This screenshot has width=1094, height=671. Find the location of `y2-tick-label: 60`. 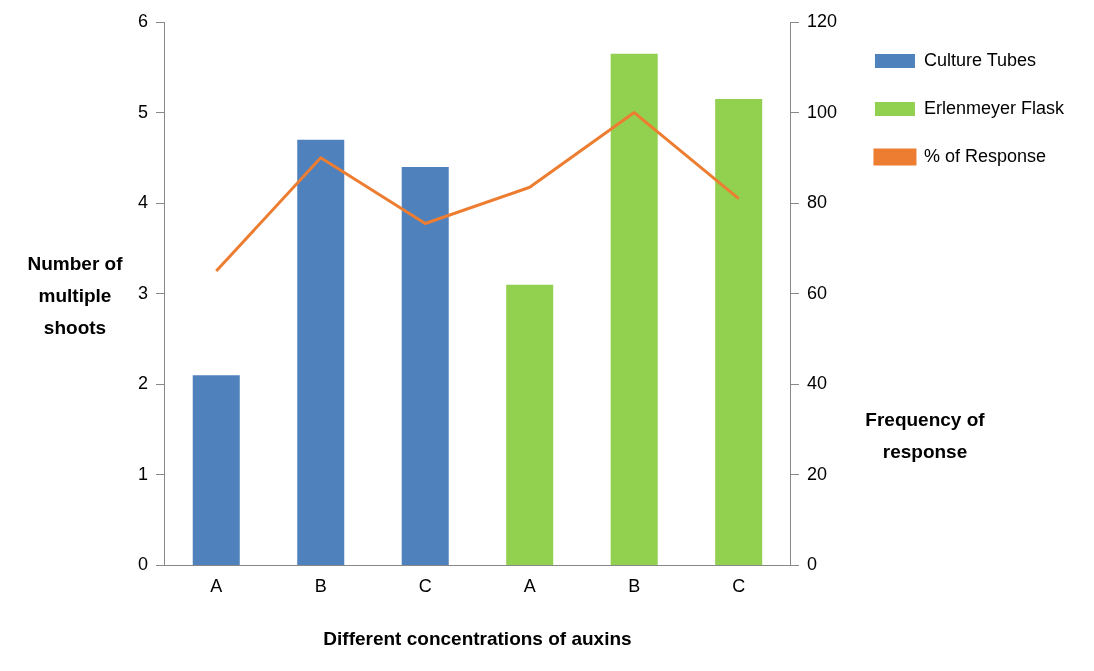

y2-tick-label: 60 is located at coordinates (816, 292).